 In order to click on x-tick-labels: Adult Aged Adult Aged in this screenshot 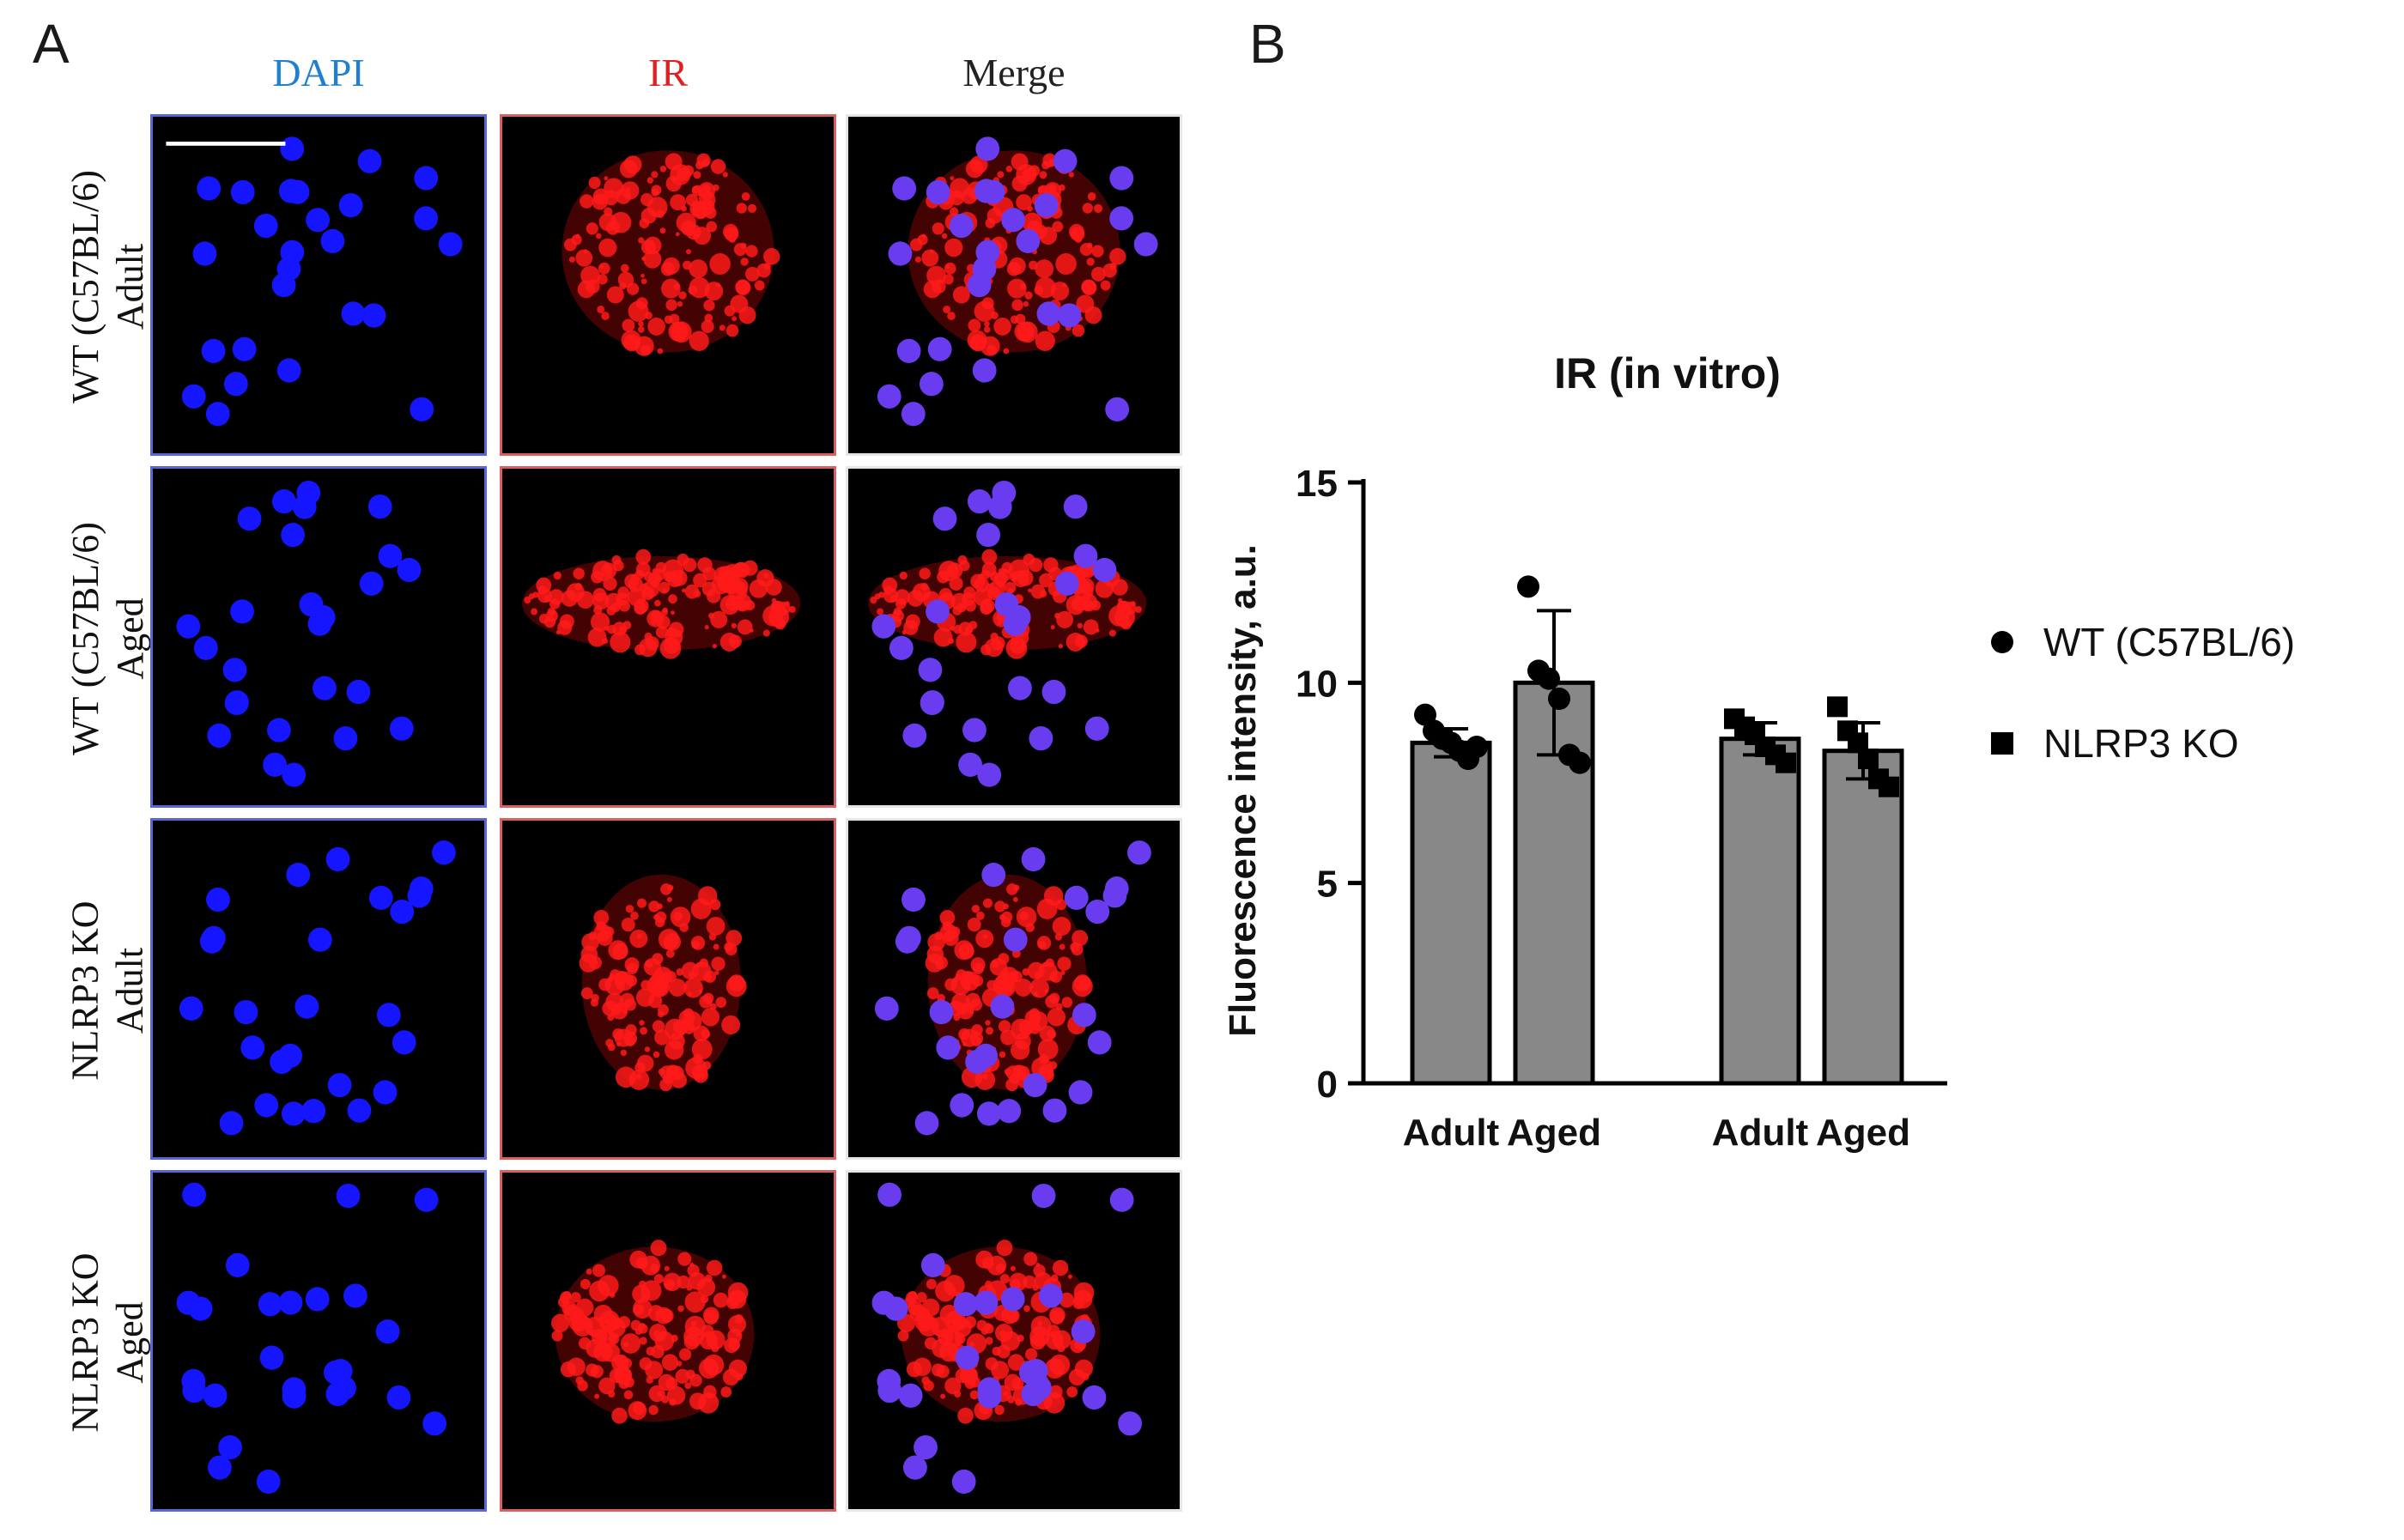, I will do `click(1656, 1133)`.